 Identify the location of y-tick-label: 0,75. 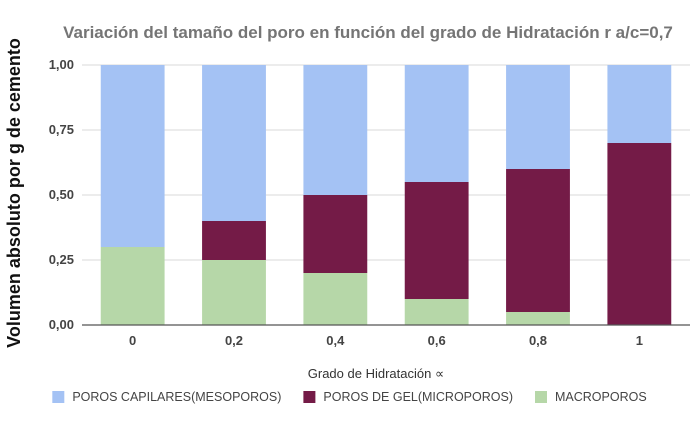
(61, 129).